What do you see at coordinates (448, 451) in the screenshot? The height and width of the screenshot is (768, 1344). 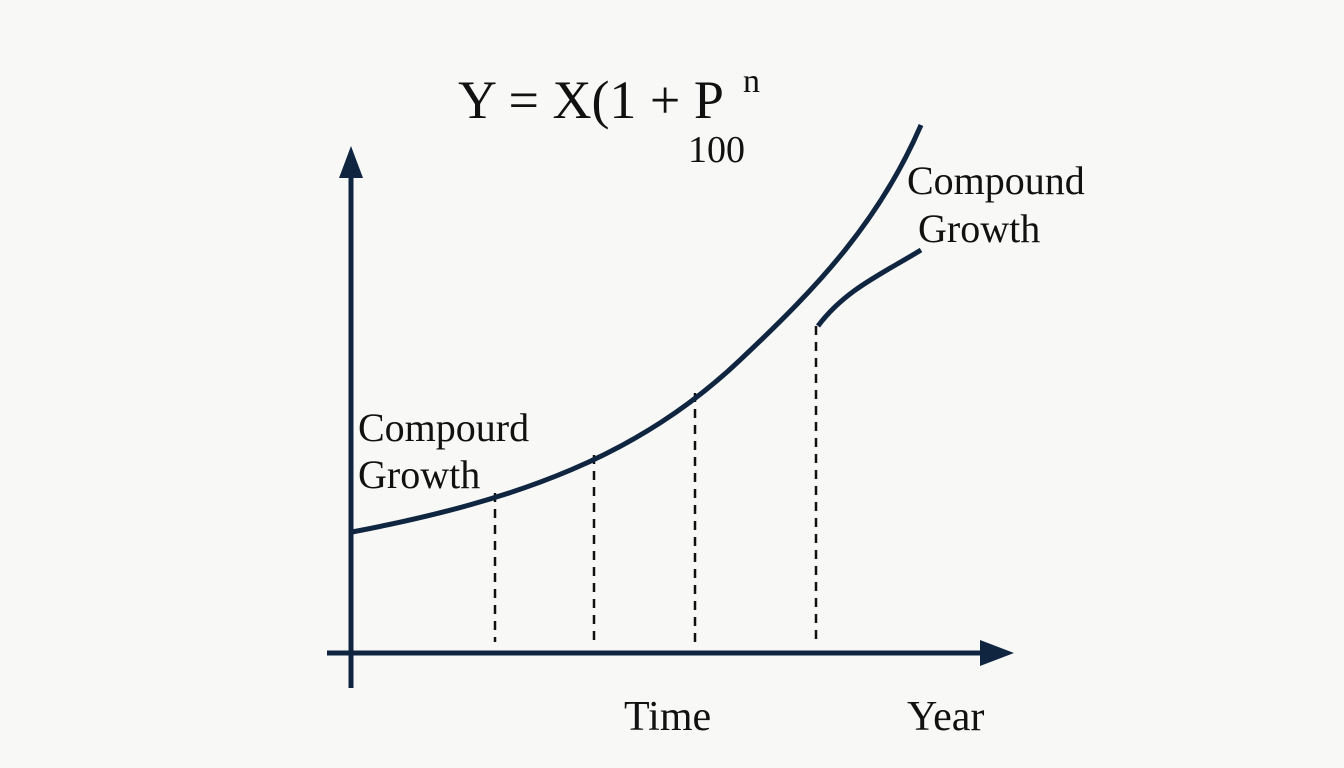 I see `curve-label: Compourd Growth` at bounding box center [448, 451].